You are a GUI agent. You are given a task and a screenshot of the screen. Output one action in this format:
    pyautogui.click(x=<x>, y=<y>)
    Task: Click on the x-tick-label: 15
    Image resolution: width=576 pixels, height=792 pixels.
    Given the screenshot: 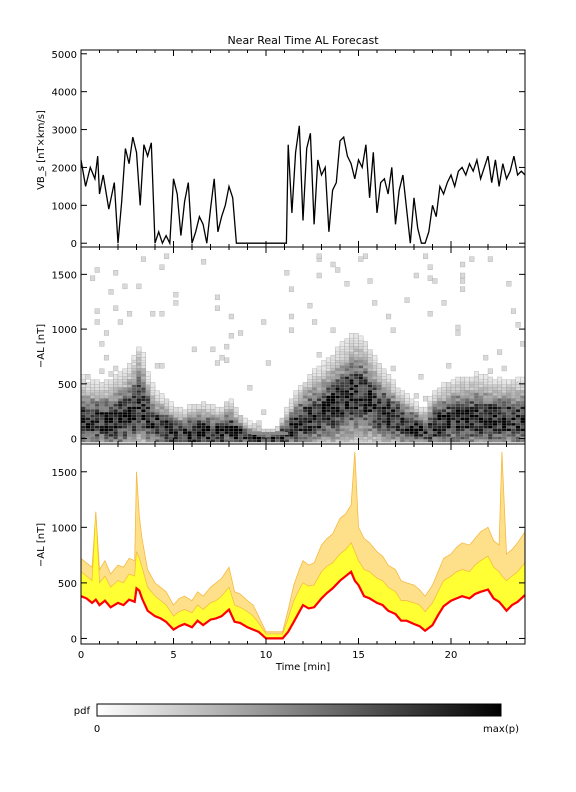 What is the action you would take?
    pyautogui.click(x=358, y=655)
    